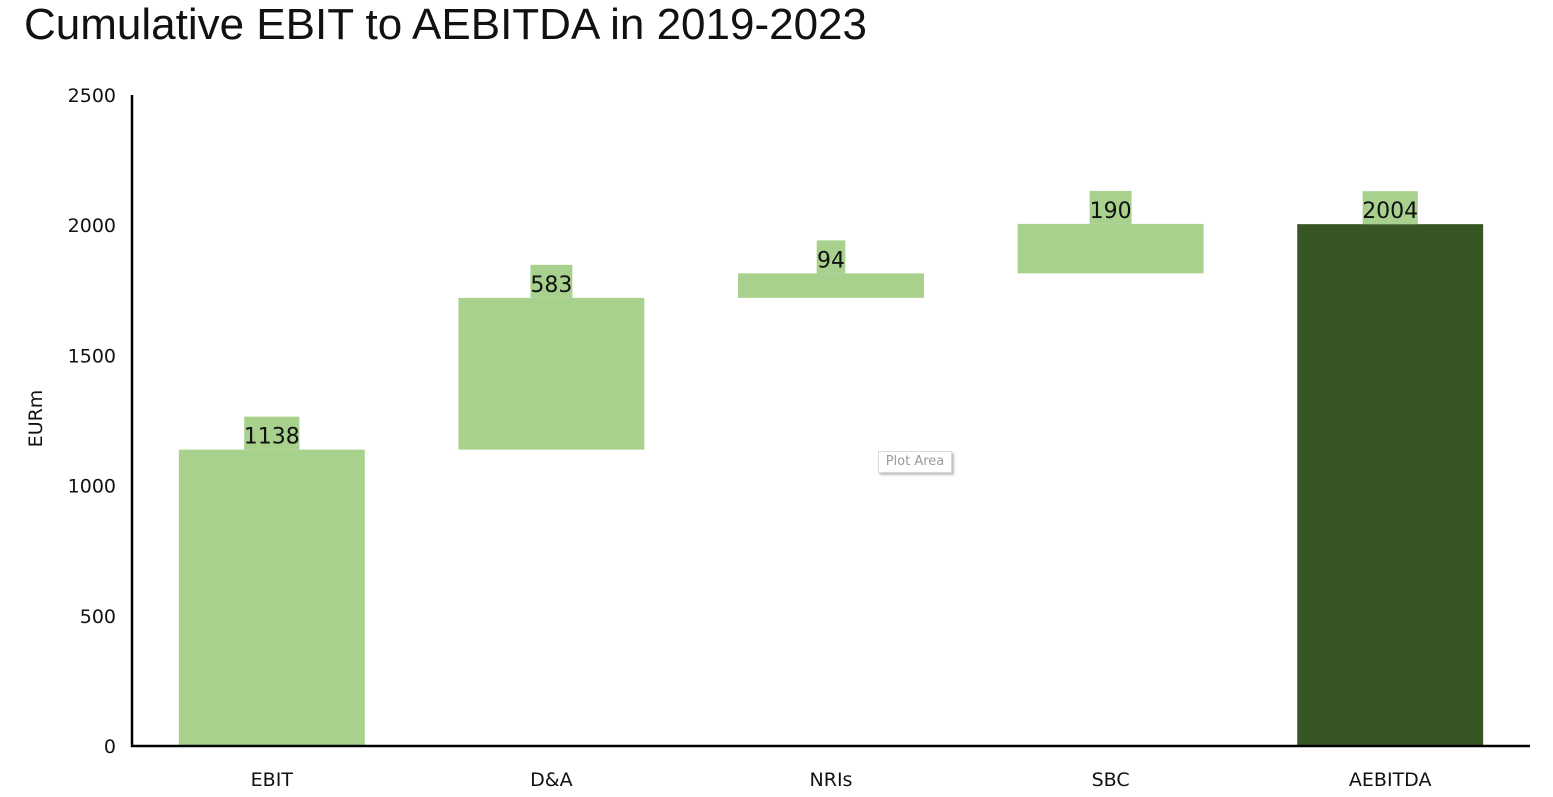  I want to click on bar-nris, so click(831, 285).